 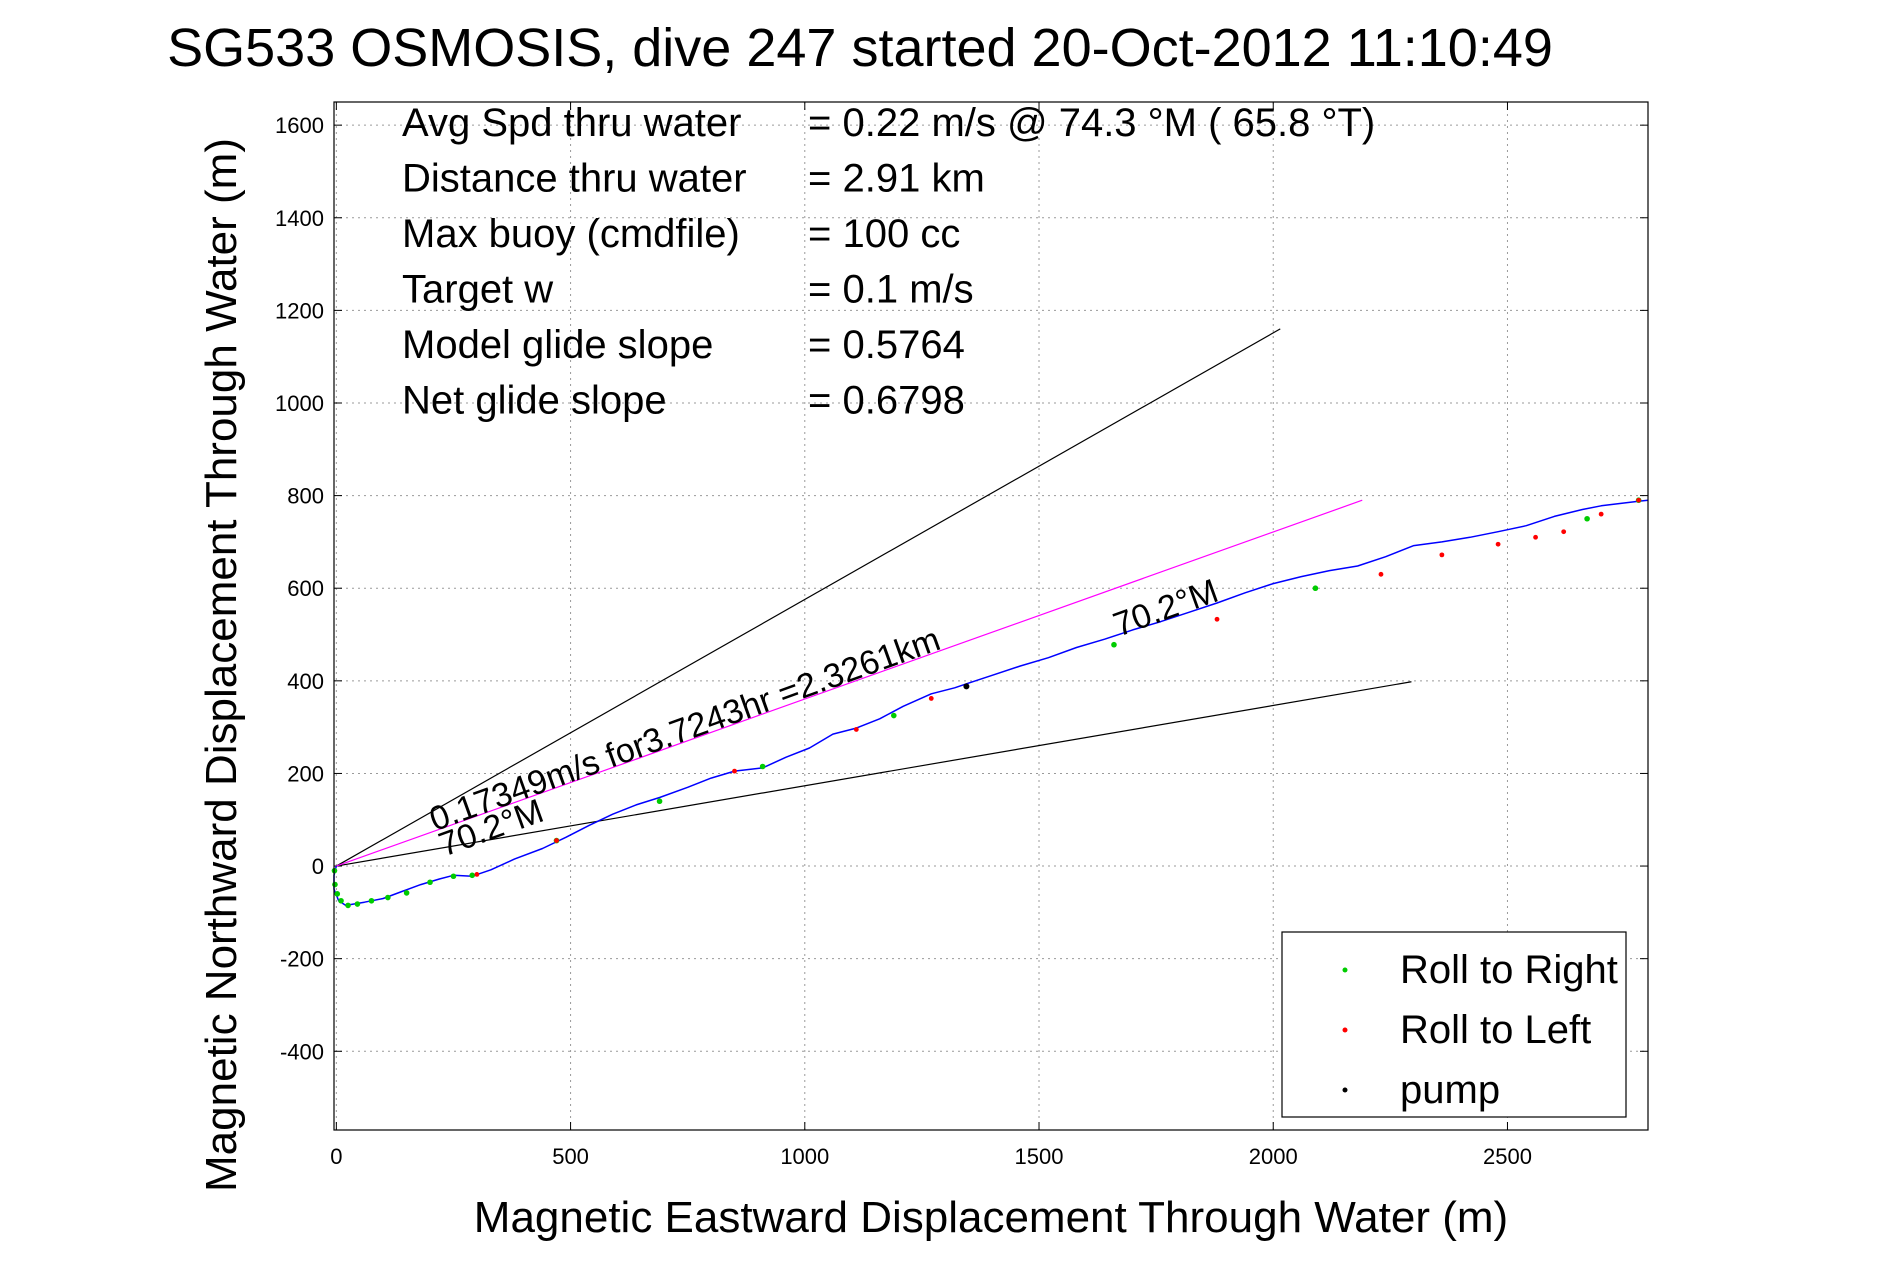 What do you see at coordinates (570, 1156) in the screenshot?
I see `x-tick-label: 500` at bounding box center [570, 1156].